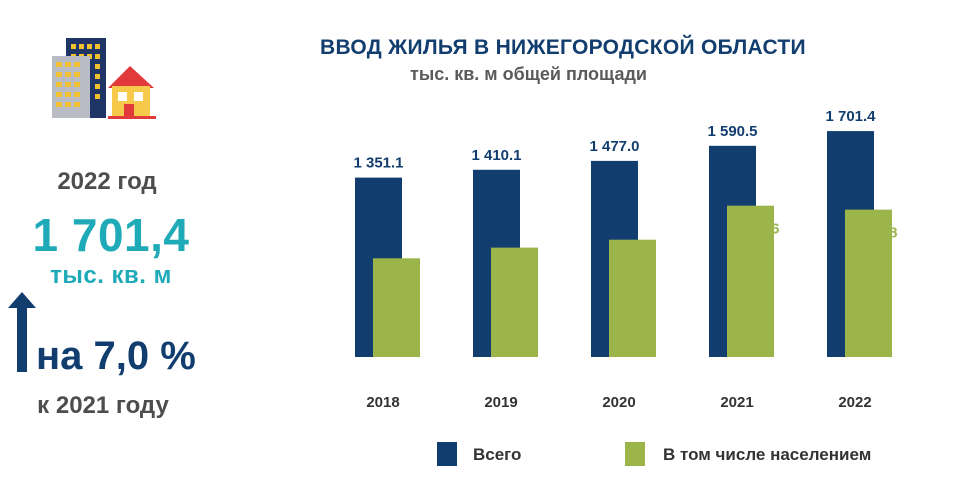  What do you see at coordinates (22, 332) in the screenshot?
I see `up-arrow-icon` at bounding box center [22, 332].